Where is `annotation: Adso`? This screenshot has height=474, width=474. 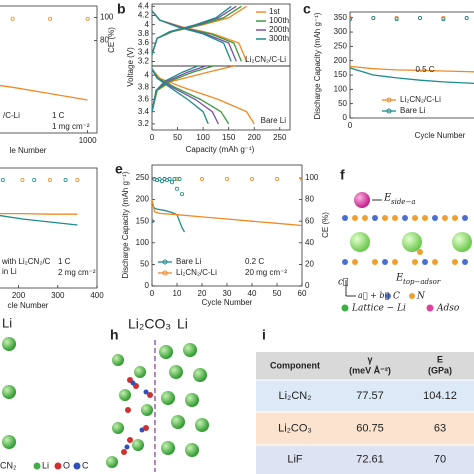 annotation: Adso is located at coordinates (448, 309).